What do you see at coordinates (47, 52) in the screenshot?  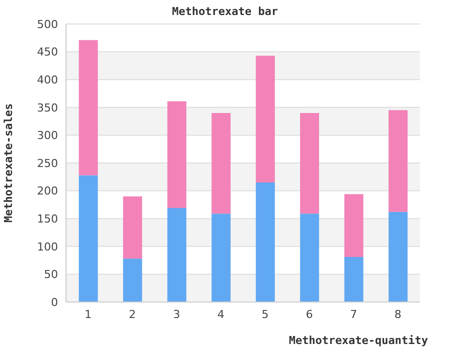 I see `y-tick-label: 450` at bounding box center [47, 52].